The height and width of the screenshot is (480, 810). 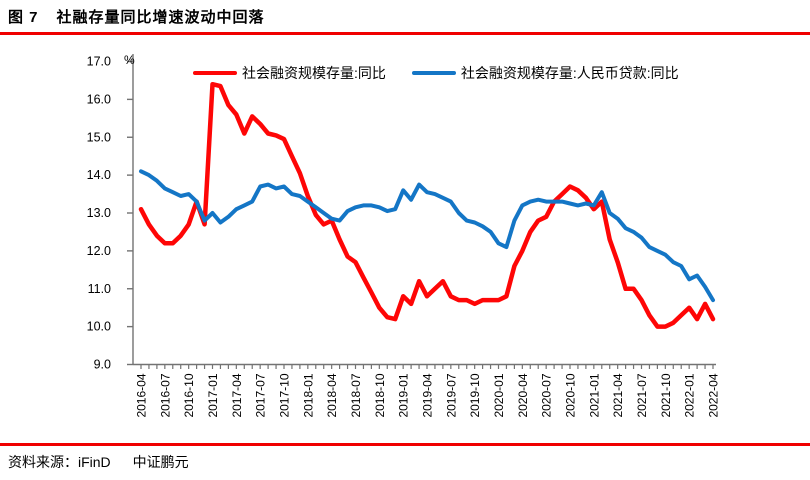 I want to click on svg-text: 17.0, so click(x=99, y=62).